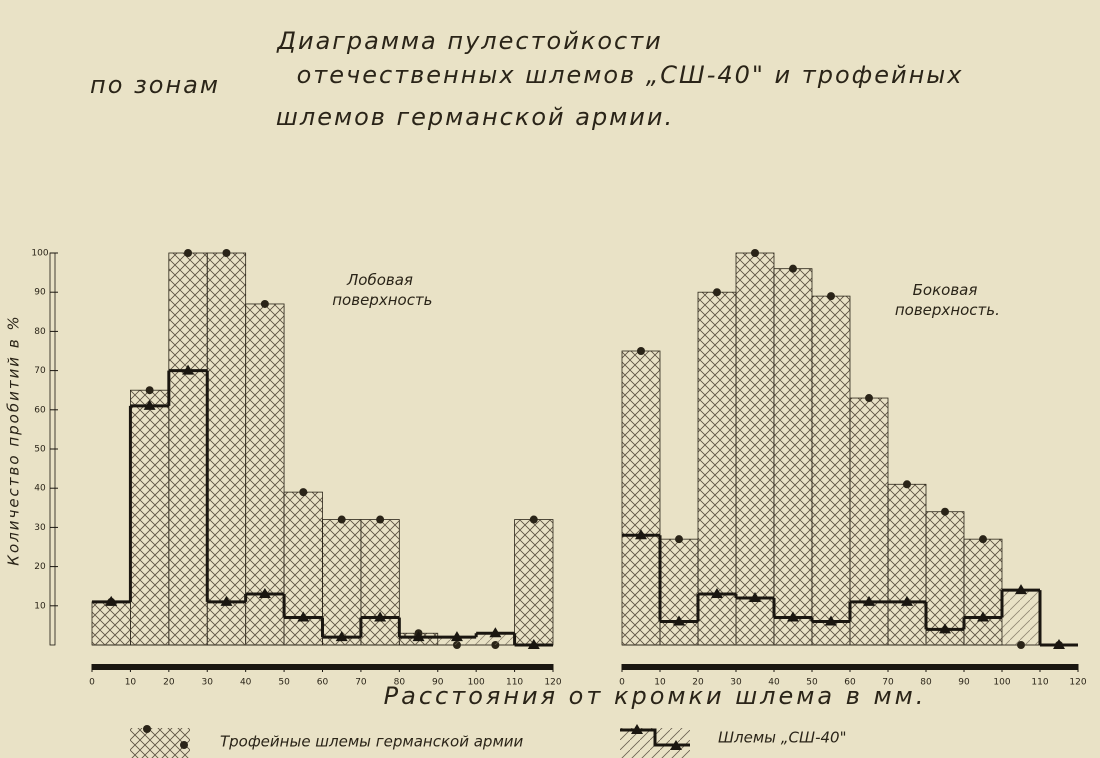  What do you see at coordinates (40, 410) in the screenshot?
I see `y-tick-label: 60` at bounding box center [40, 410].